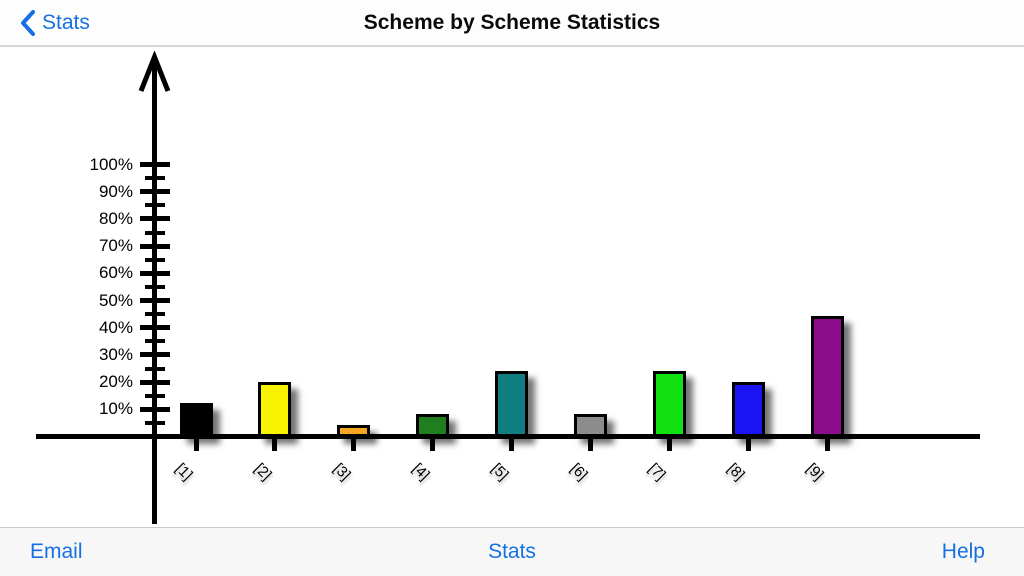 This screenshot has width=1024, height=576. What do you see at coordinates (420, 472) in the screenshot?
I see `x-axis-tick-label: [4]` at bounding box center [420, 472].